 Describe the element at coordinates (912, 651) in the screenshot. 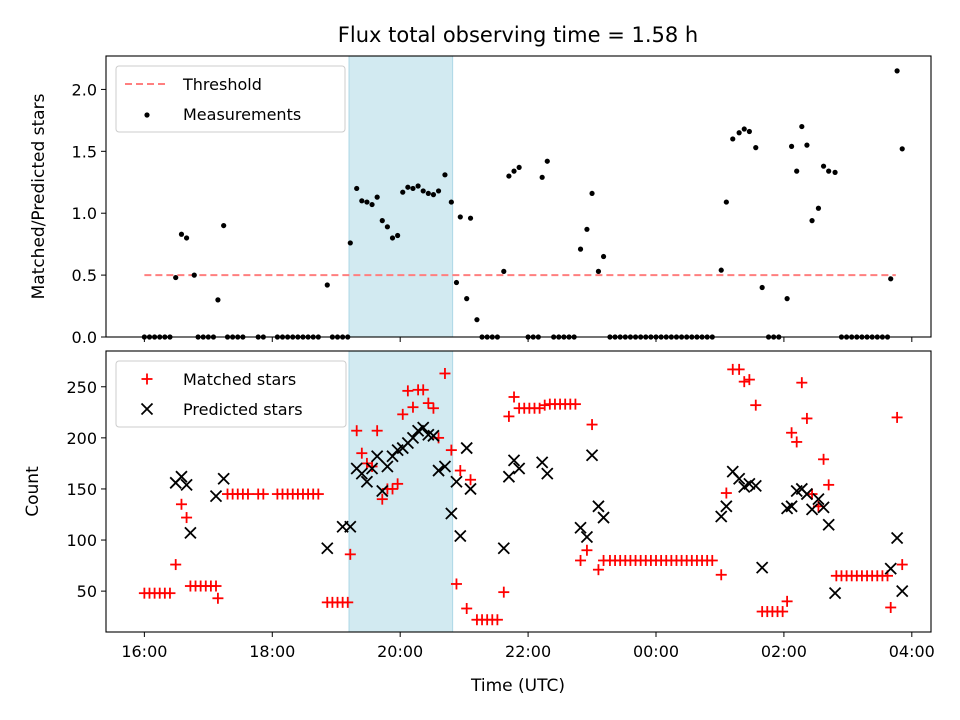

I see `bottom-x-tick-label: 04:00` at that location.